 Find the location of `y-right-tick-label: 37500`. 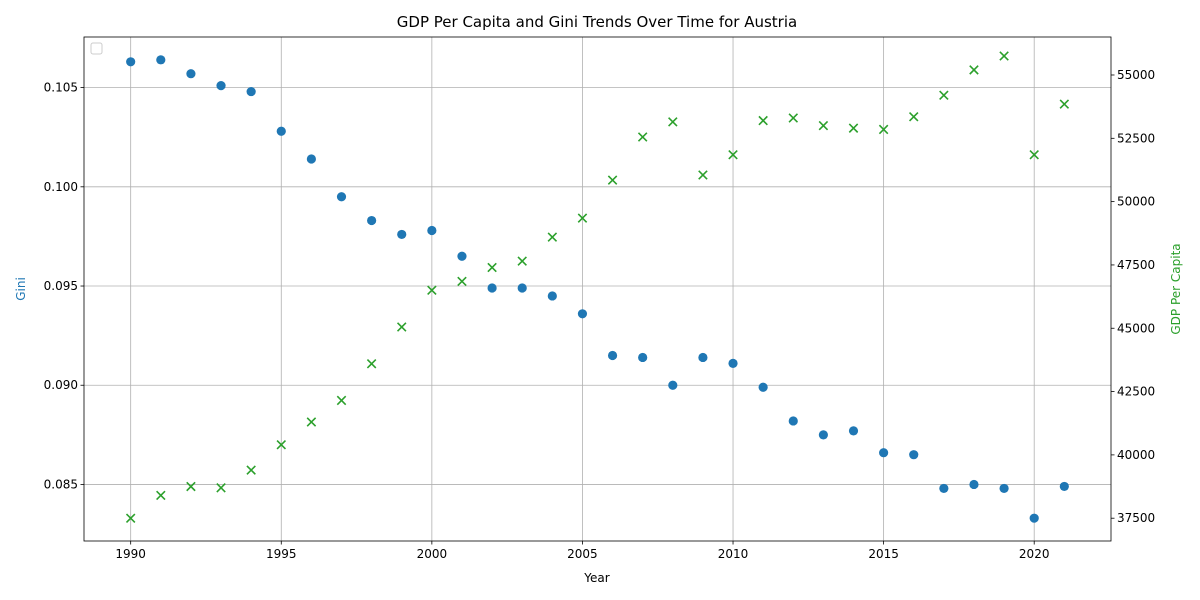

y-right-tick-label: 37500 is located at coordinates (1136, 518).